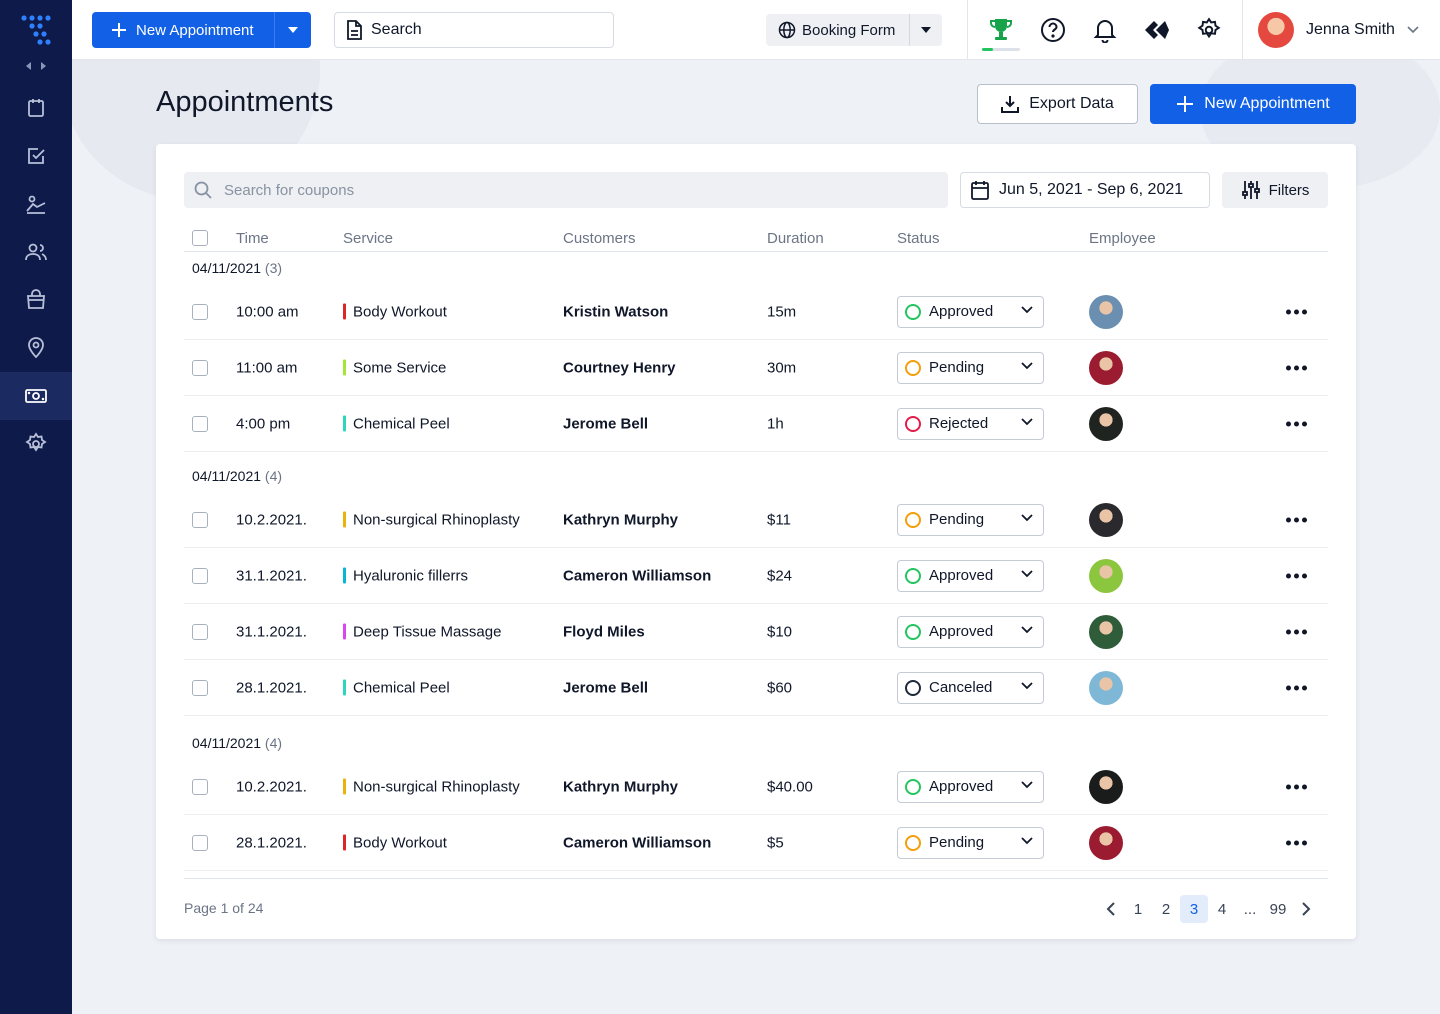 The image size is (1440, 1014). I want to click on column-header-customers: Customers, so click(599, 238).